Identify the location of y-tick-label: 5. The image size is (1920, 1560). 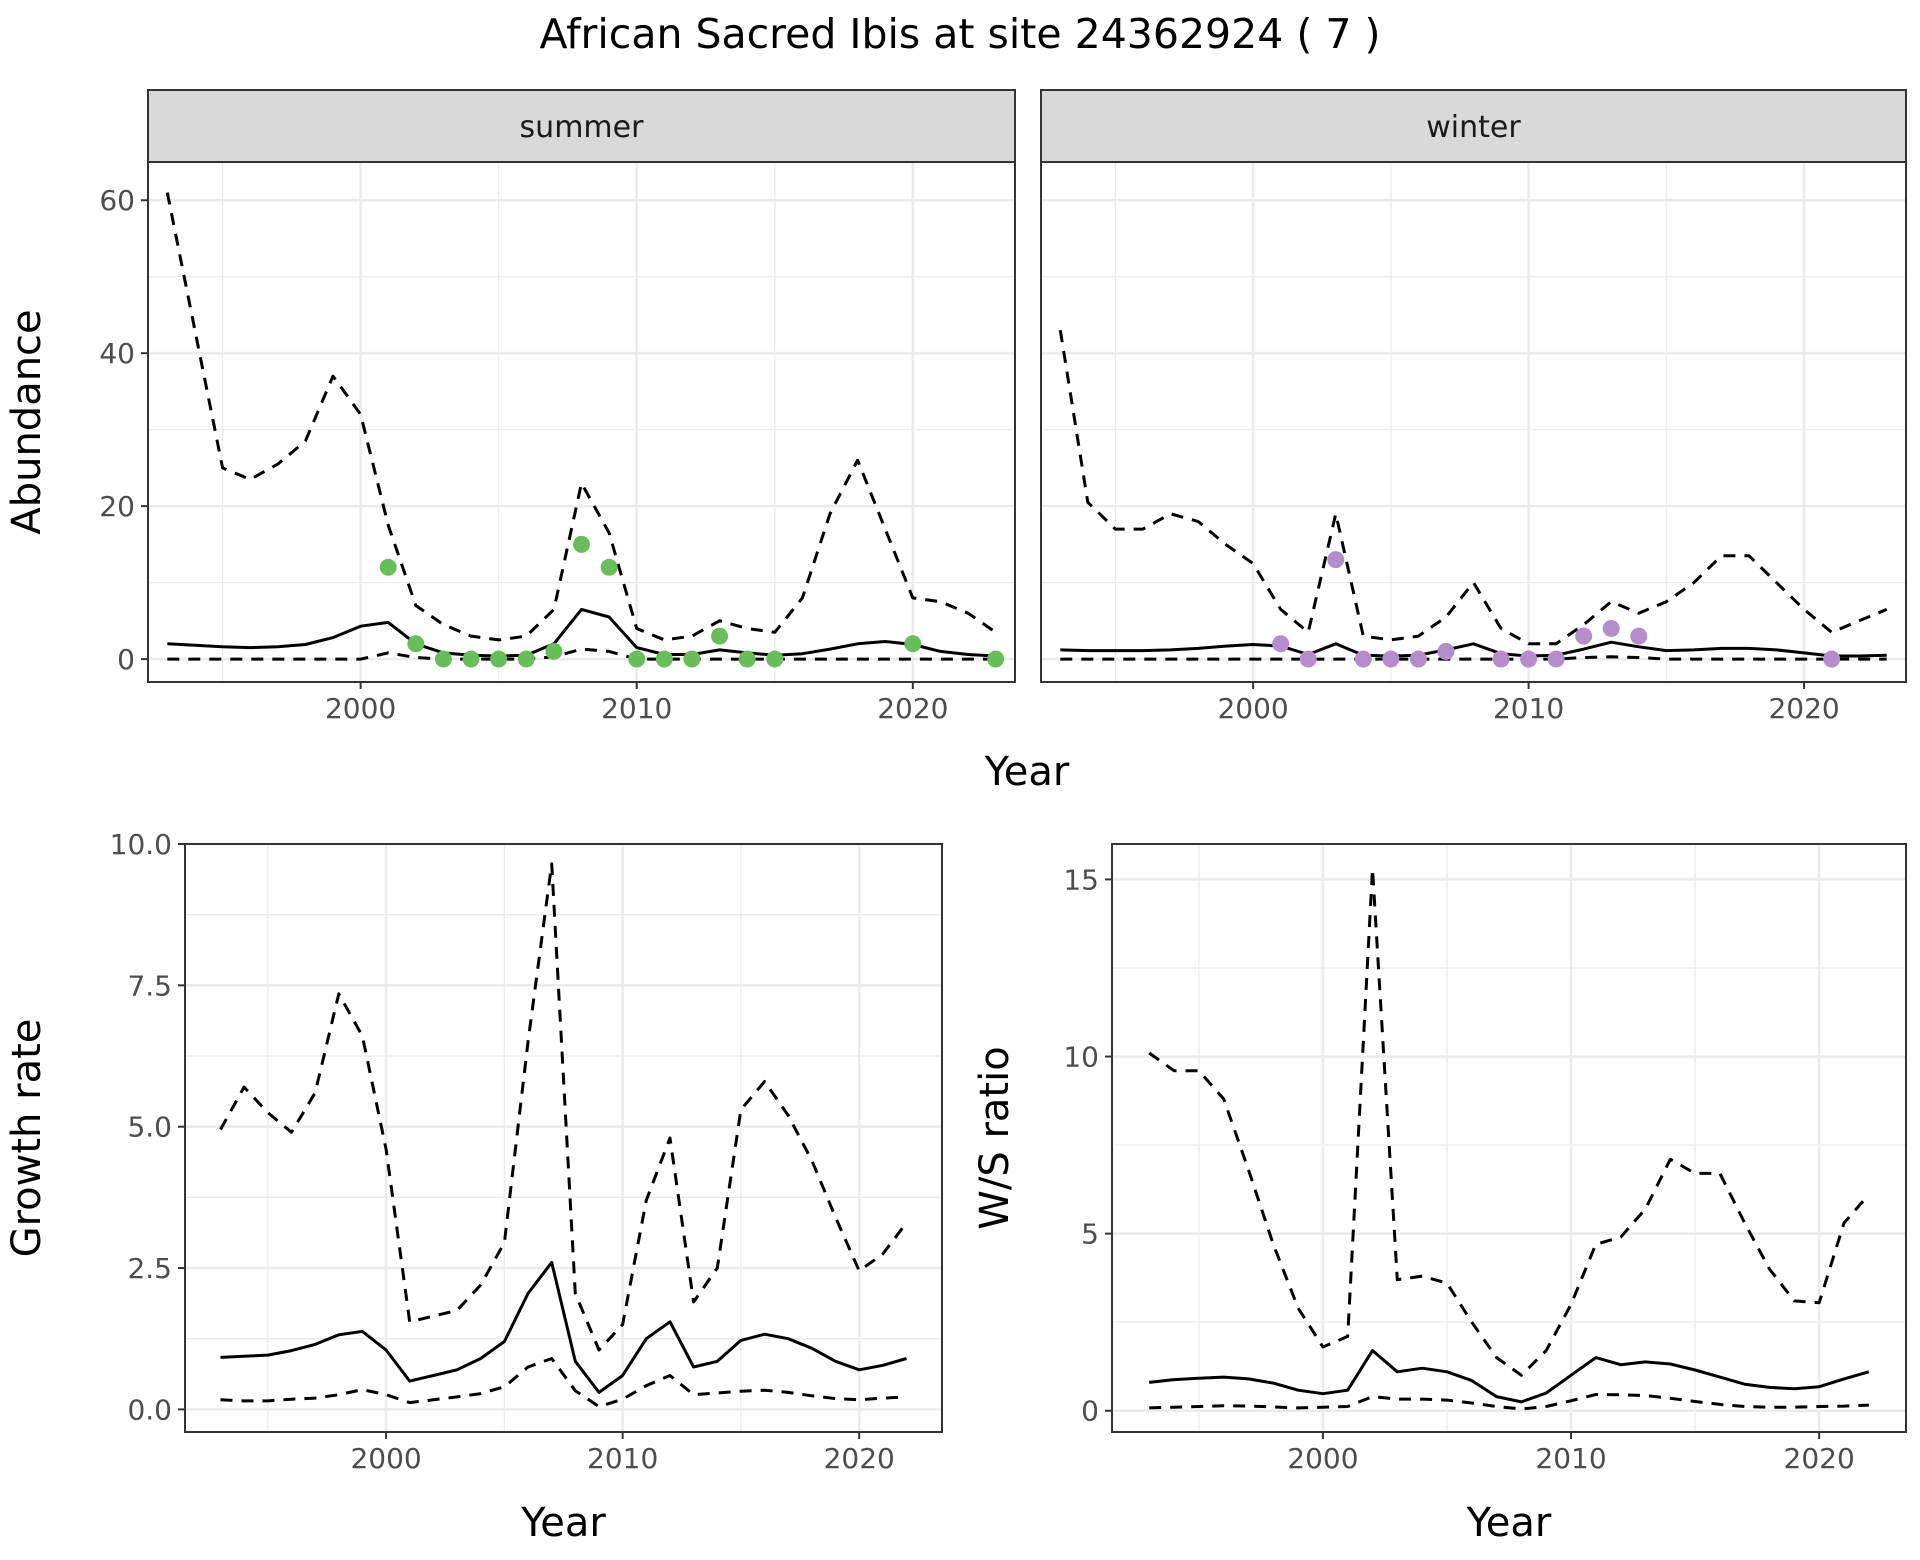
(1090, 1234).